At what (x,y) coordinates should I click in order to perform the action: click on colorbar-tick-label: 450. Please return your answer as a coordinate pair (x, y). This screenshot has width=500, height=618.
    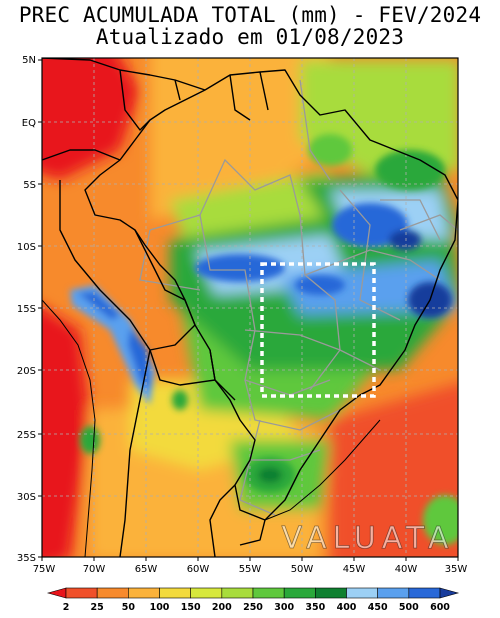
    Looking at the image, I should click on (378, 607).